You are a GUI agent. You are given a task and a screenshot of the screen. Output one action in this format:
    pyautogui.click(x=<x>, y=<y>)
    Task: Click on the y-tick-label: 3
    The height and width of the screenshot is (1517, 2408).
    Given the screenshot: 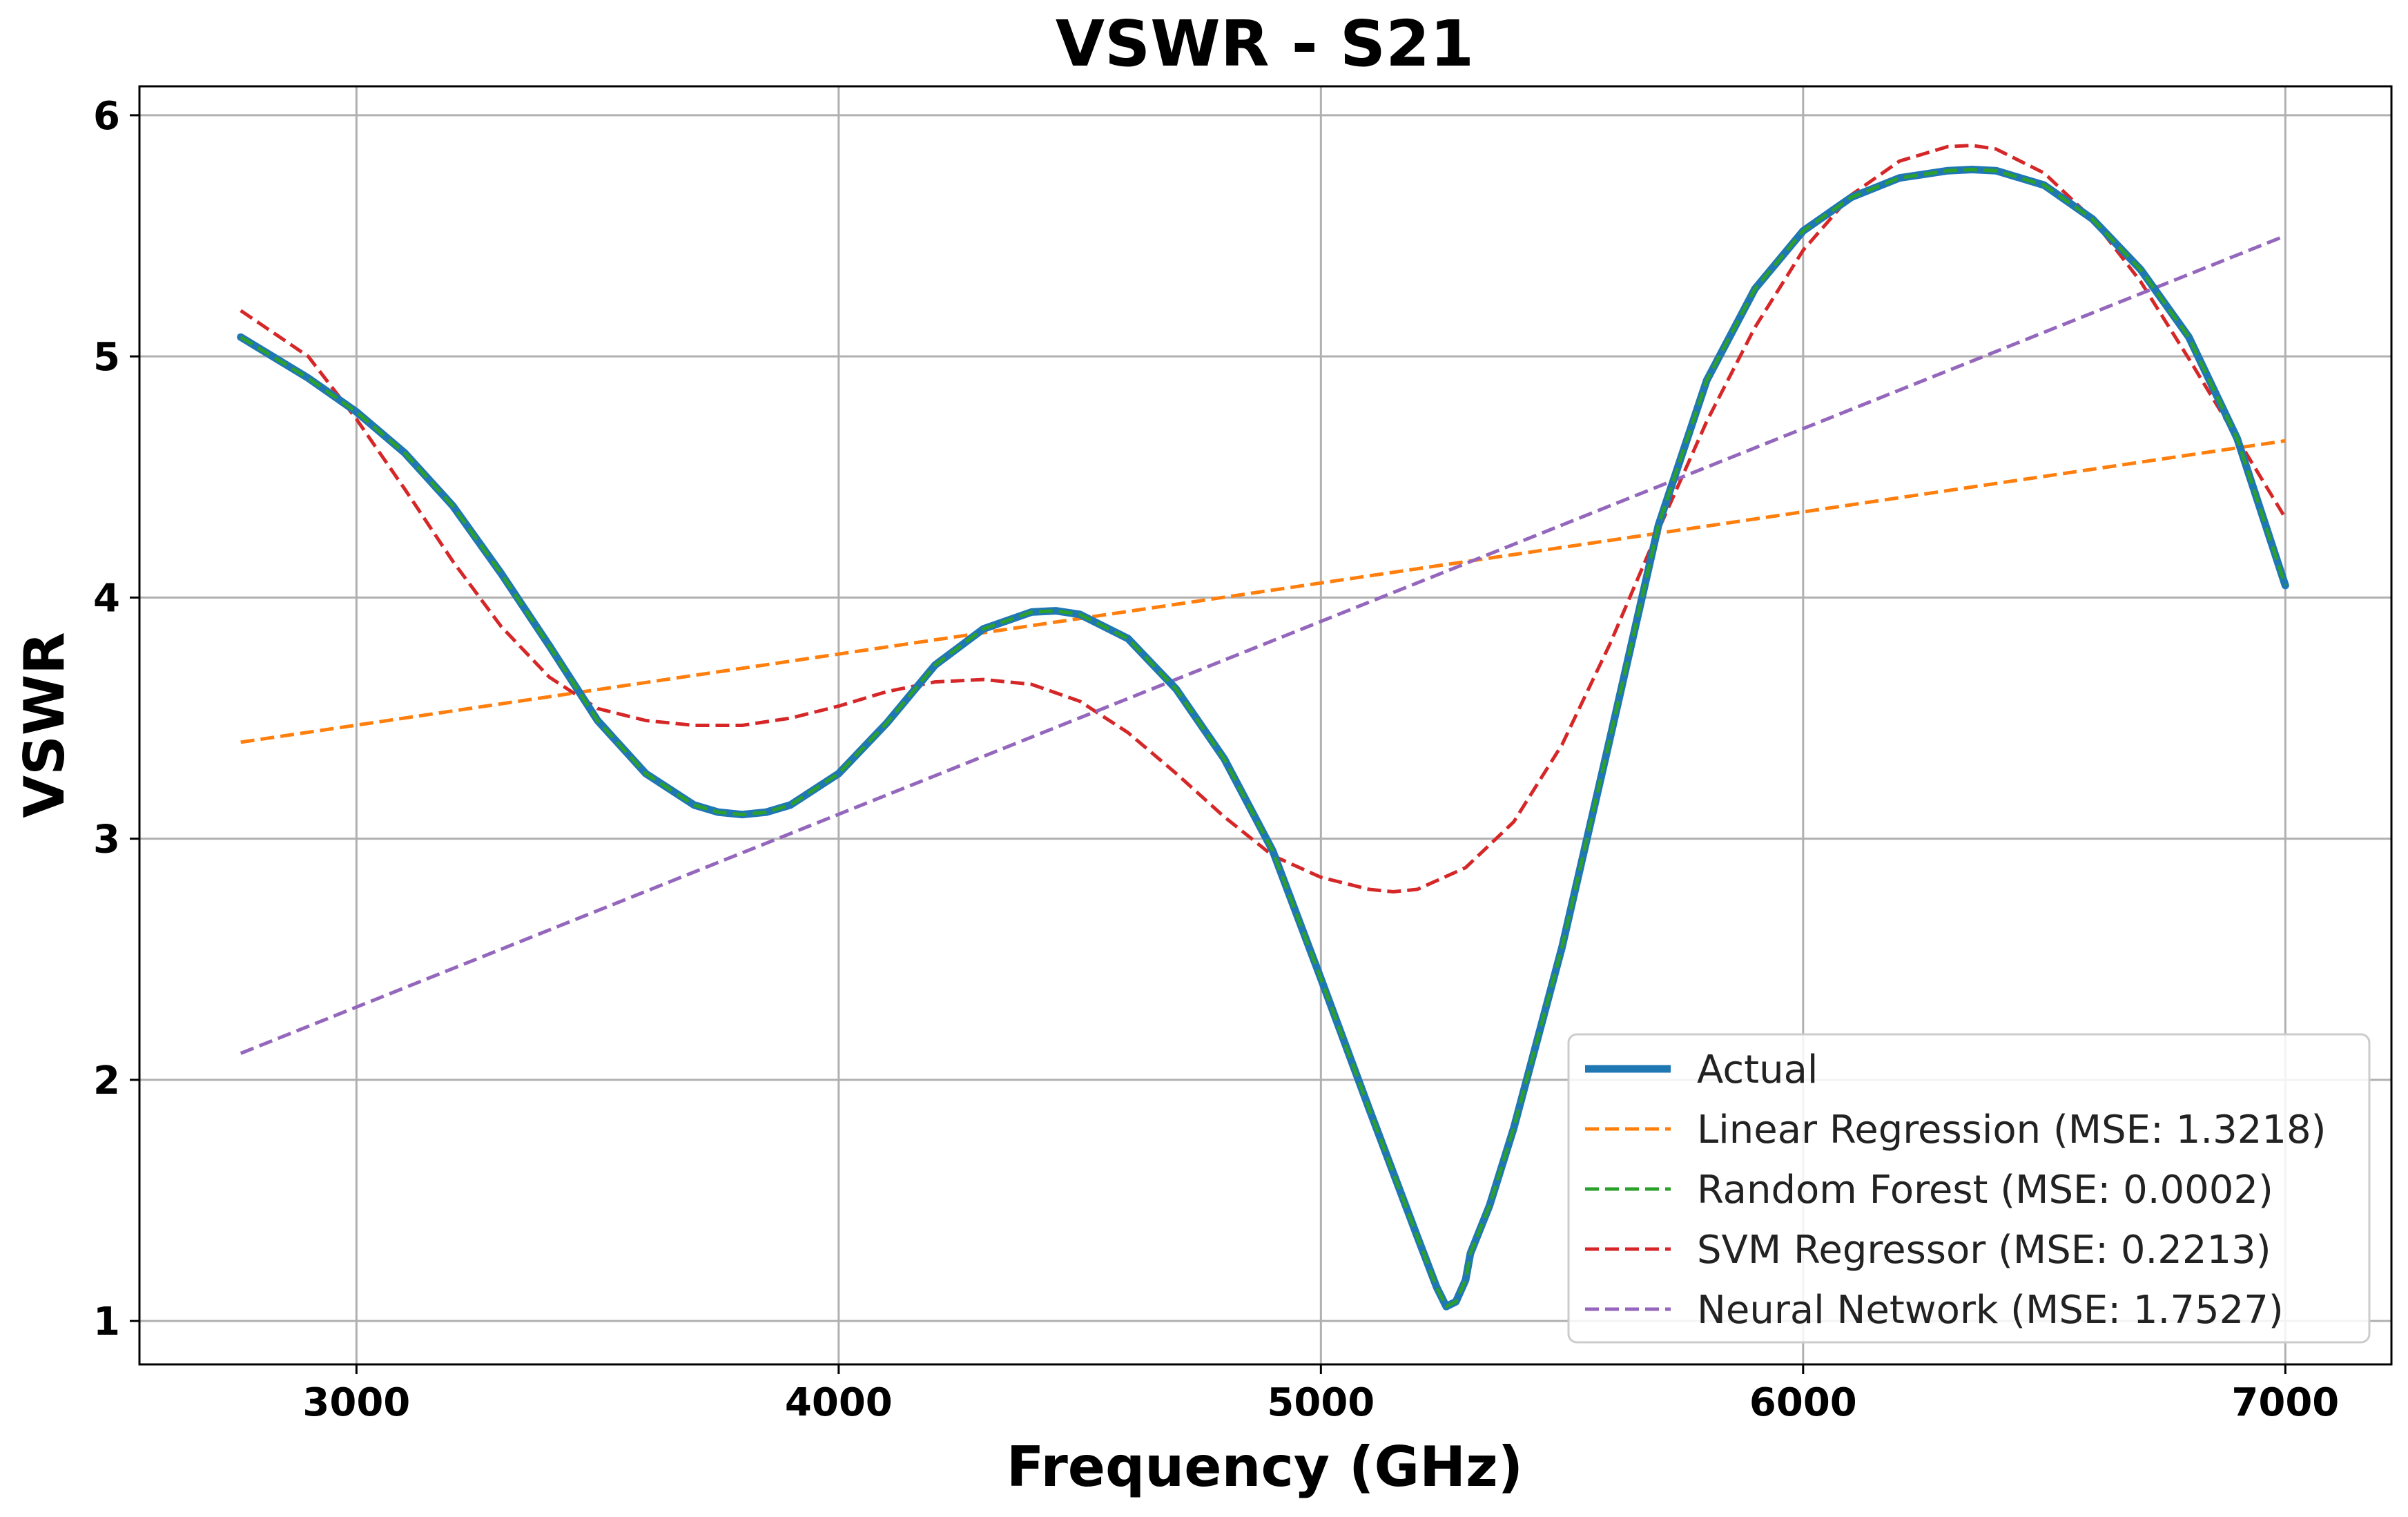 What is the action you would take?
    pyautogui.click(x=106, y=840)
    